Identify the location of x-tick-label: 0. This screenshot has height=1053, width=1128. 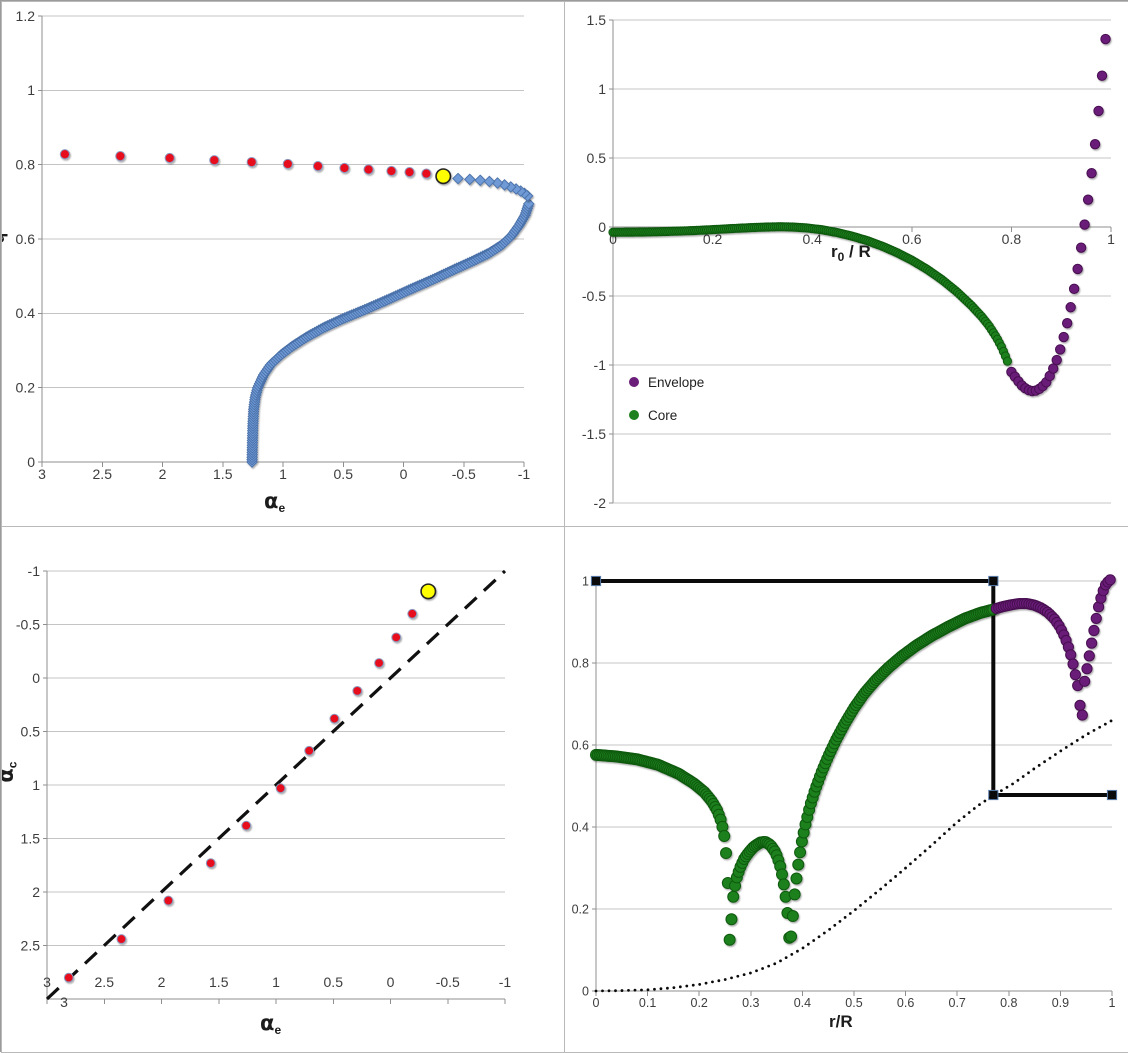
(596, 1003).